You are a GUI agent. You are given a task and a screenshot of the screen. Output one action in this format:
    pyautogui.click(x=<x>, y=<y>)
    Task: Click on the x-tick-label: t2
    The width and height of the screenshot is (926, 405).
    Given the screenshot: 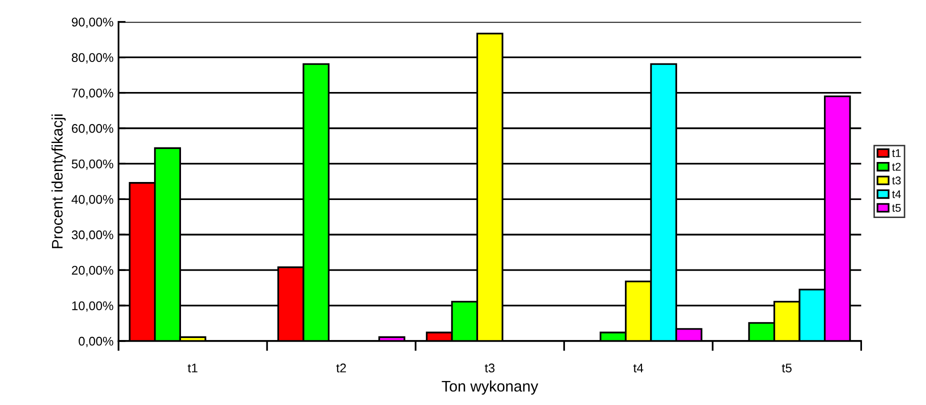 What is the action you would take?
    pyautogui.click(x=341, y=368)
    